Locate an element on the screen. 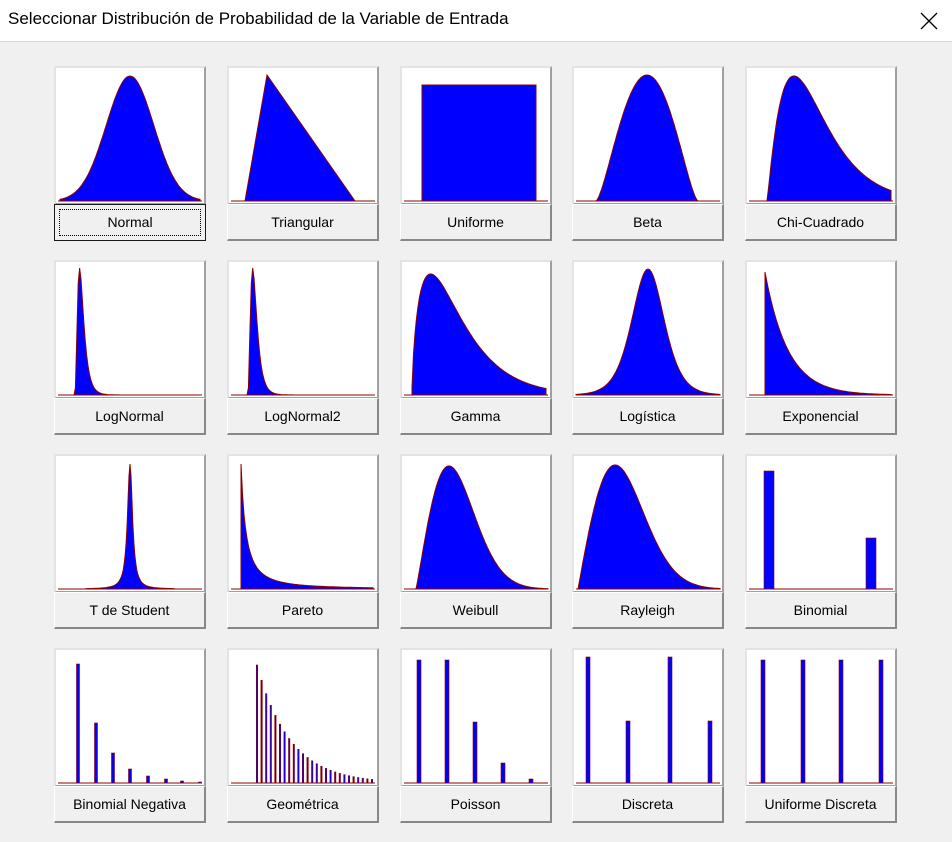 The height and width of the screenshot is (842, 952). logistic-curve-button is located at coordinates (648, 329).